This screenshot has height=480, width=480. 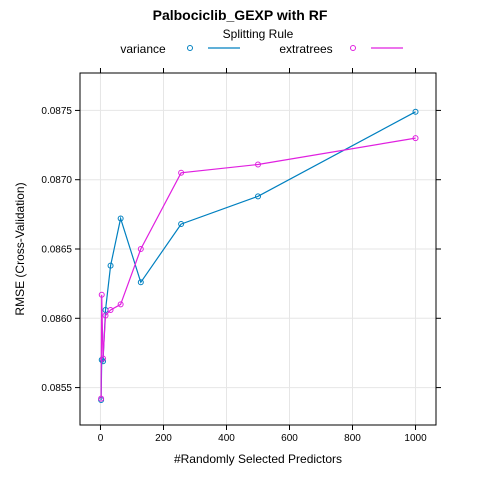 What do you see at coordinates (56, 180) in the screenshot?
I see `y-tick-label: 0.0870` at bounding box center [56, 180].